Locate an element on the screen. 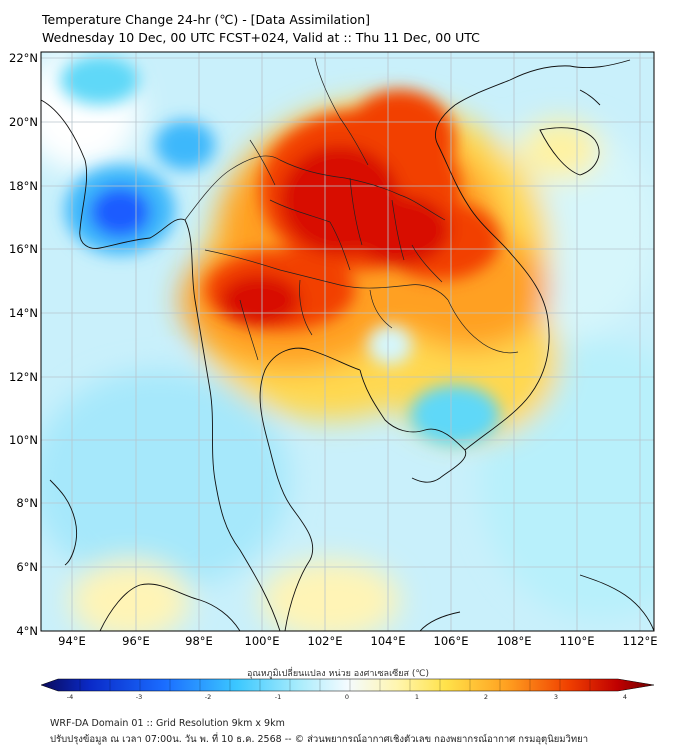 This screenshot has height=756, width=676. colorbar-tick: 4 is located at coordinates (625, 697).